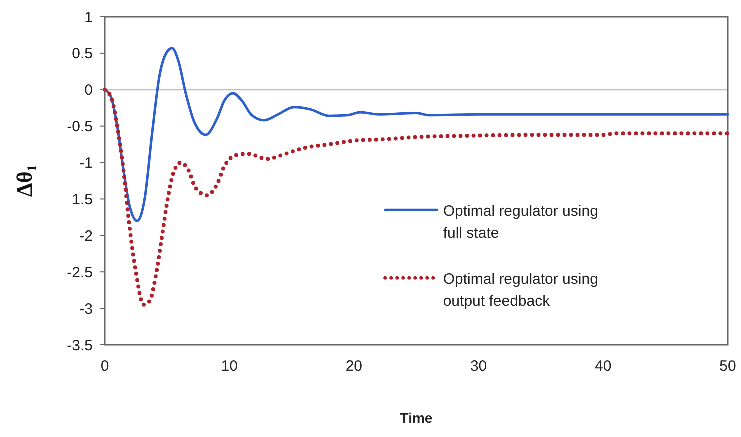 This screenshot has height=437, width=741. I want to click on legend-label: Optimal regulator using output feedback, so click(520, 290).